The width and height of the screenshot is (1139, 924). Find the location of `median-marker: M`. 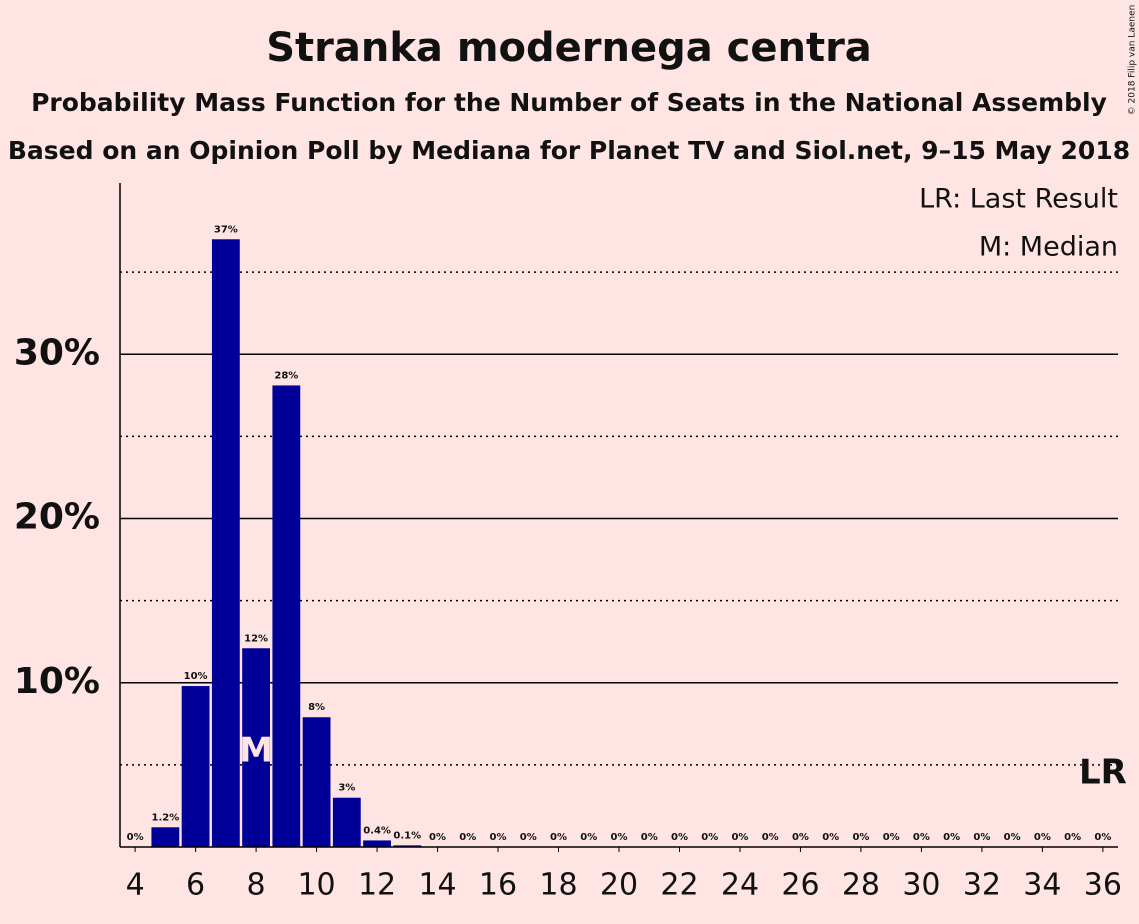

median-marker: M is located at coordinates (256, 751).